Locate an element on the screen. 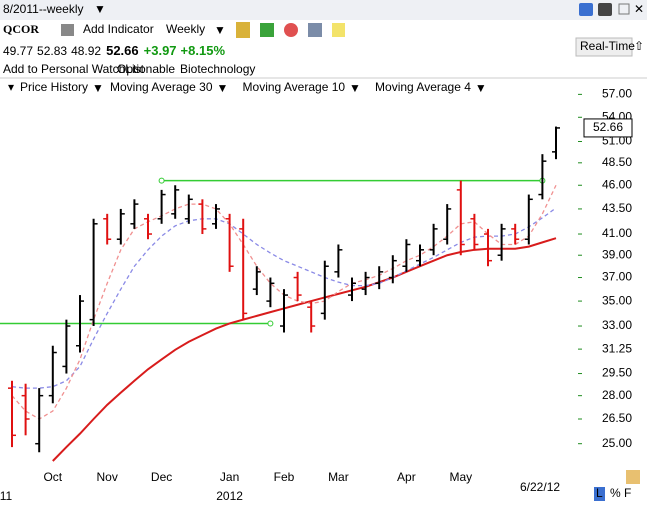  change: +3.97 is located at coordinates (160, 50).